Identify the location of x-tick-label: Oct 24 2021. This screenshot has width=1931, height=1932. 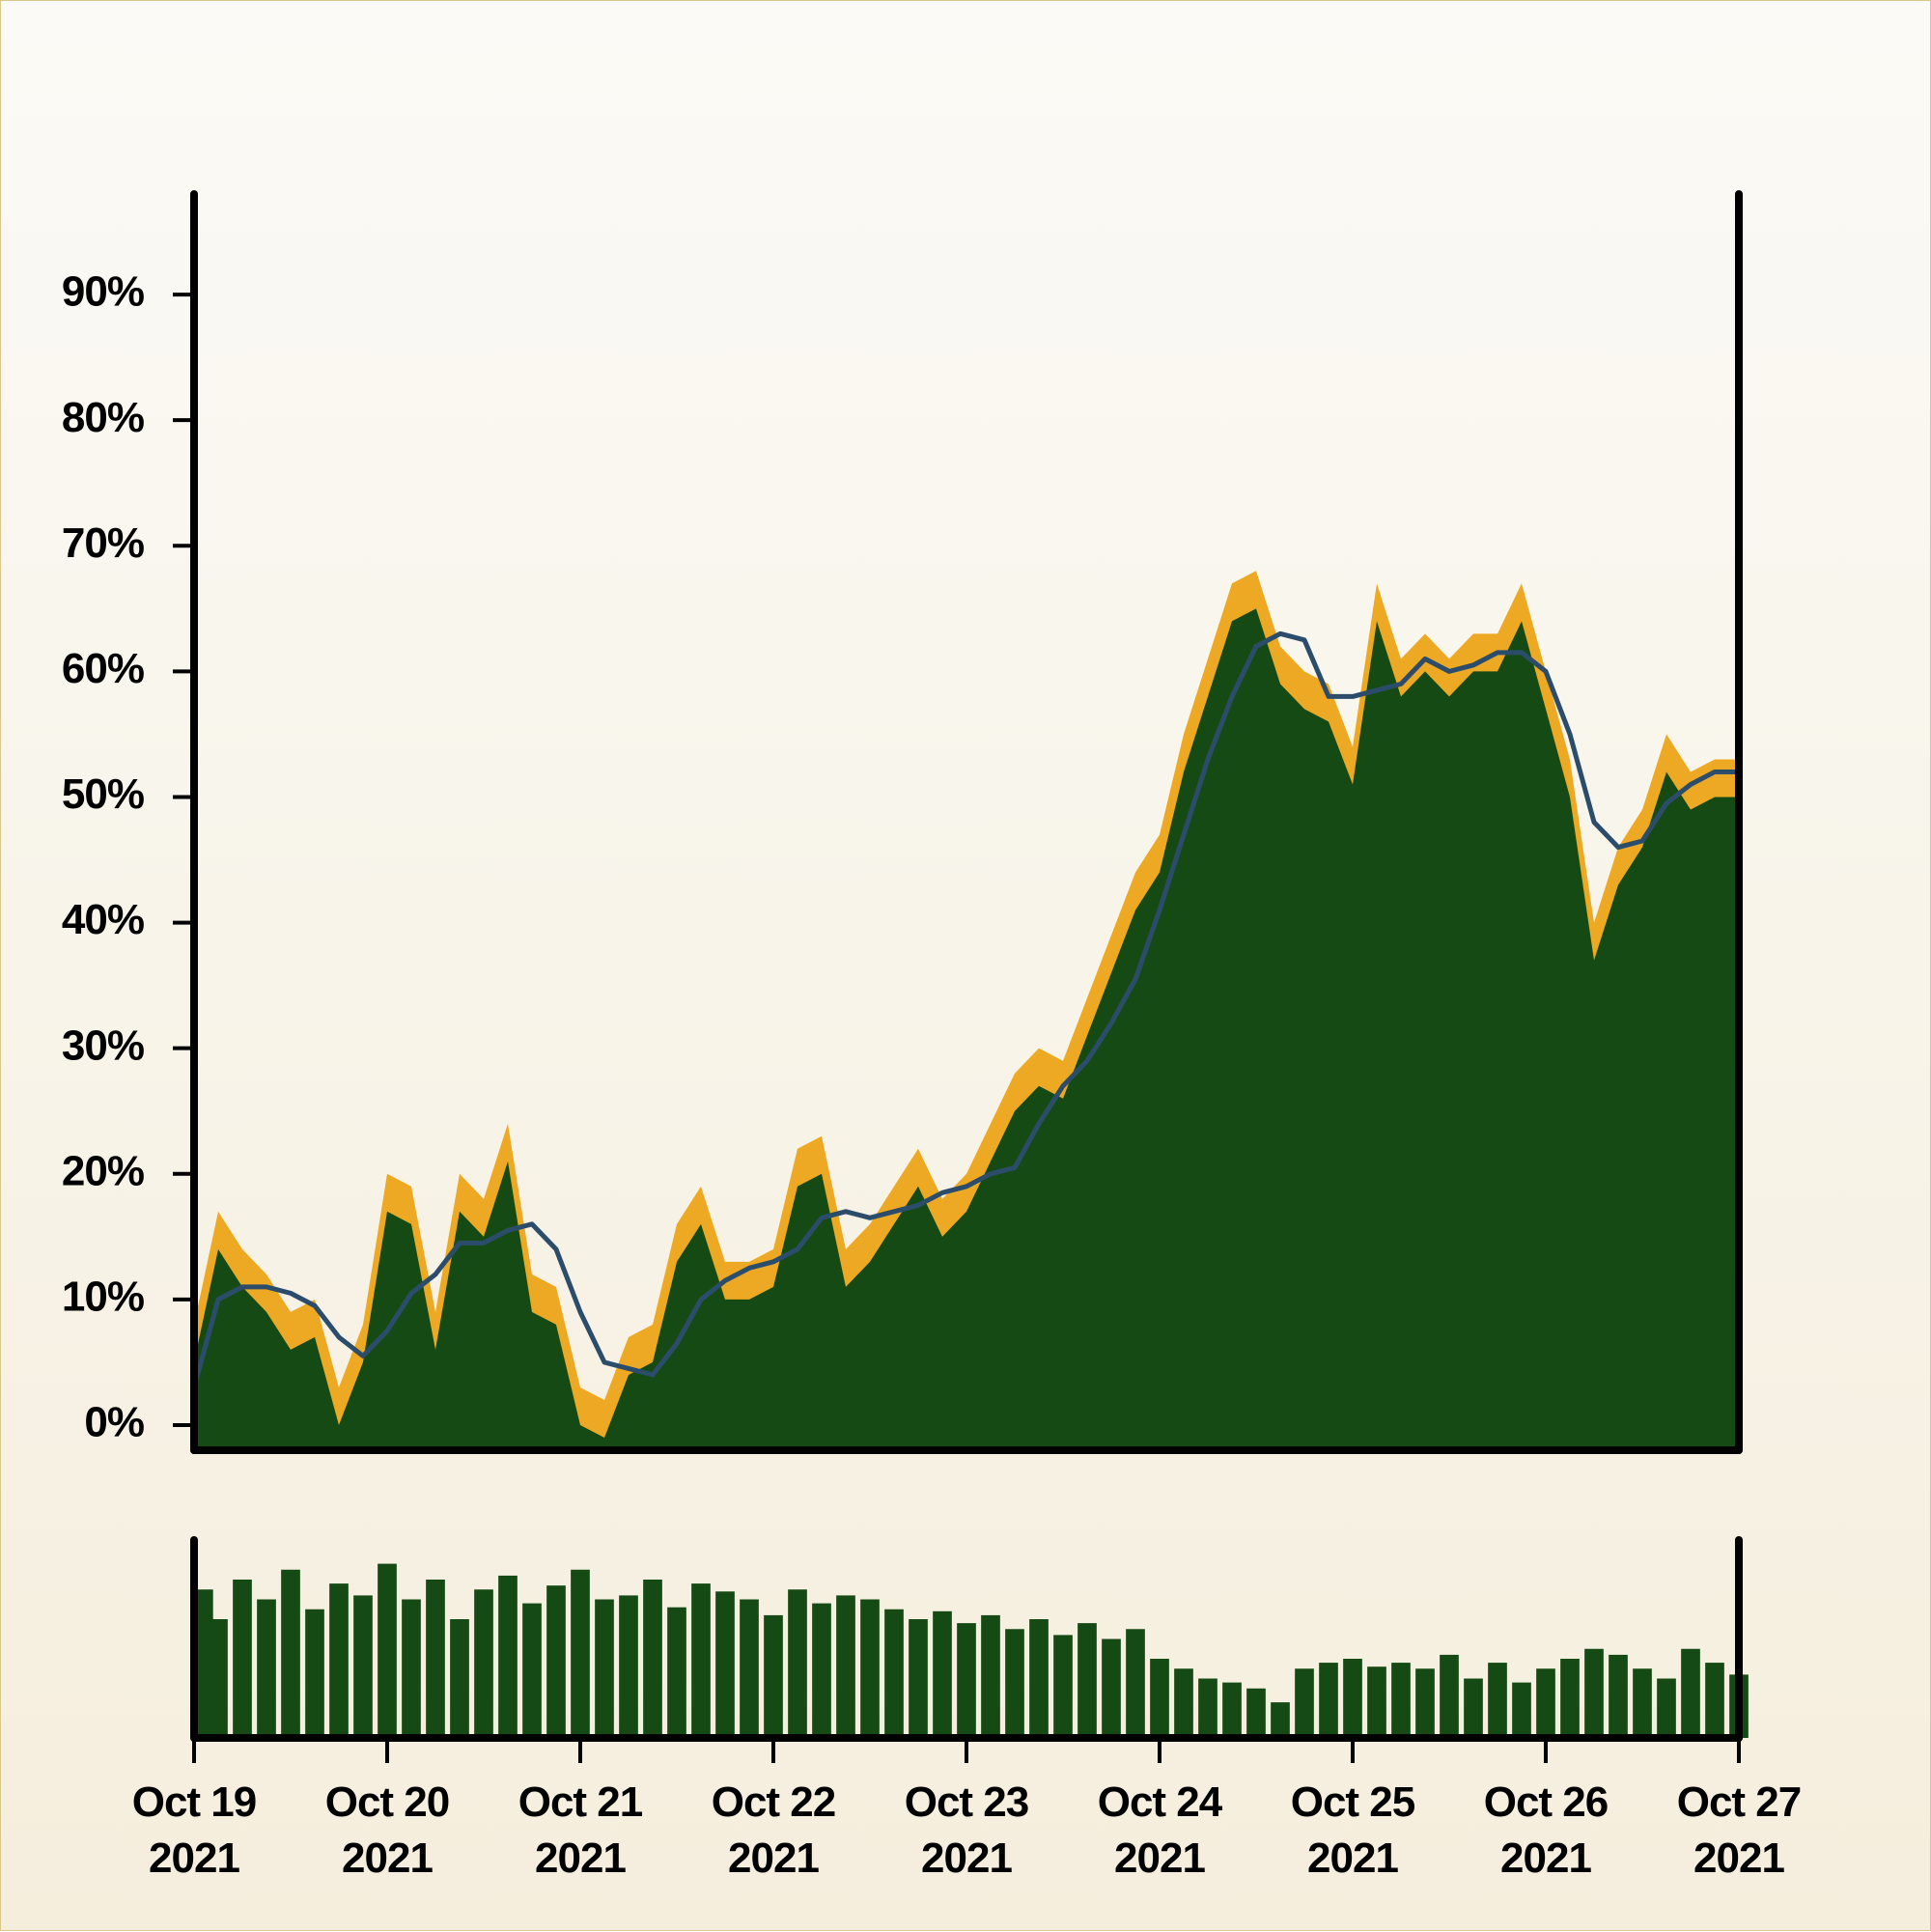
(1160, 1830).